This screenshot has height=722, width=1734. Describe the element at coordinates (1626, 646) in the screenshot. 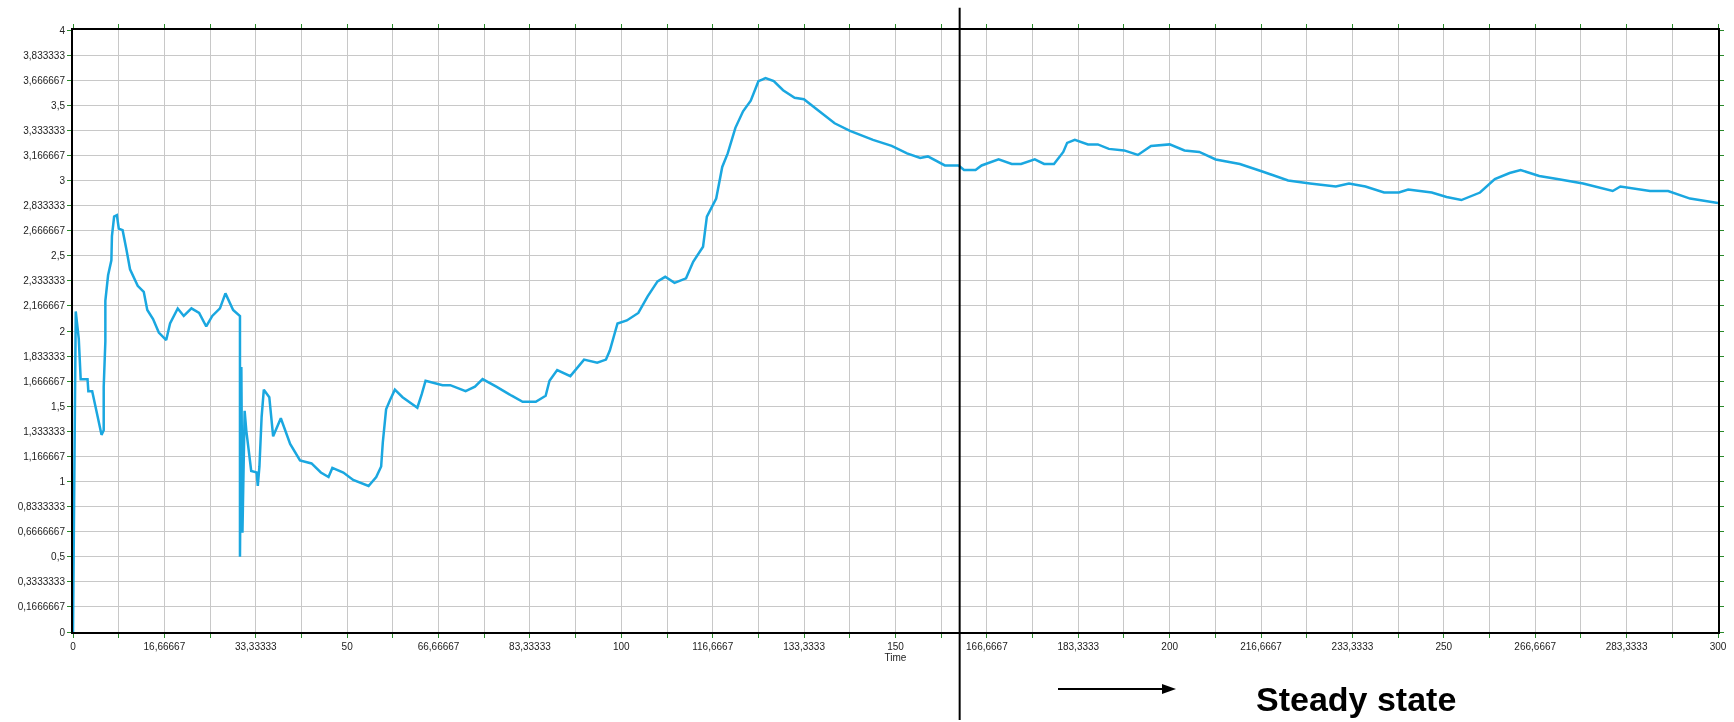

I see `x-tick-label: 283,3333` at that location.